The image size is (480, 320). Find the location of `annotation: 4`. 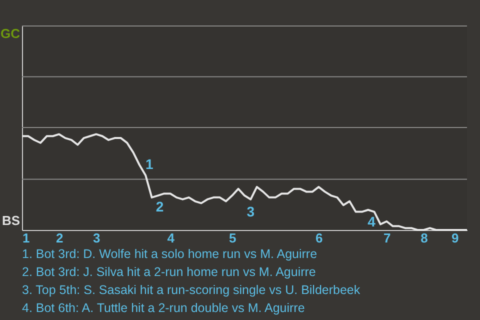

annotation: 4 is located at coordinates (372, 221).